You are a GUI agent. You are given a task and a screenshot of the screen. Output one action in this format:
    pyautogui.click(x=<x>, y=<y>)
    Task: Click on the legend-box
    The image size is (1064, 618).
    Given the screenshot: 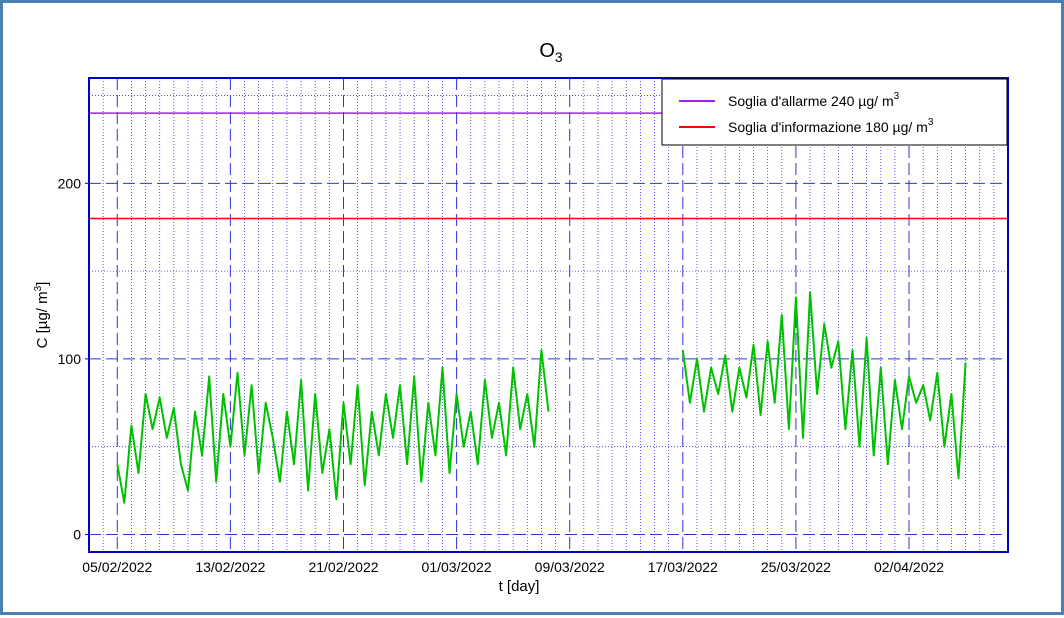 What is the action you would take?
    pyautogui.click(x=834, y=112)
    